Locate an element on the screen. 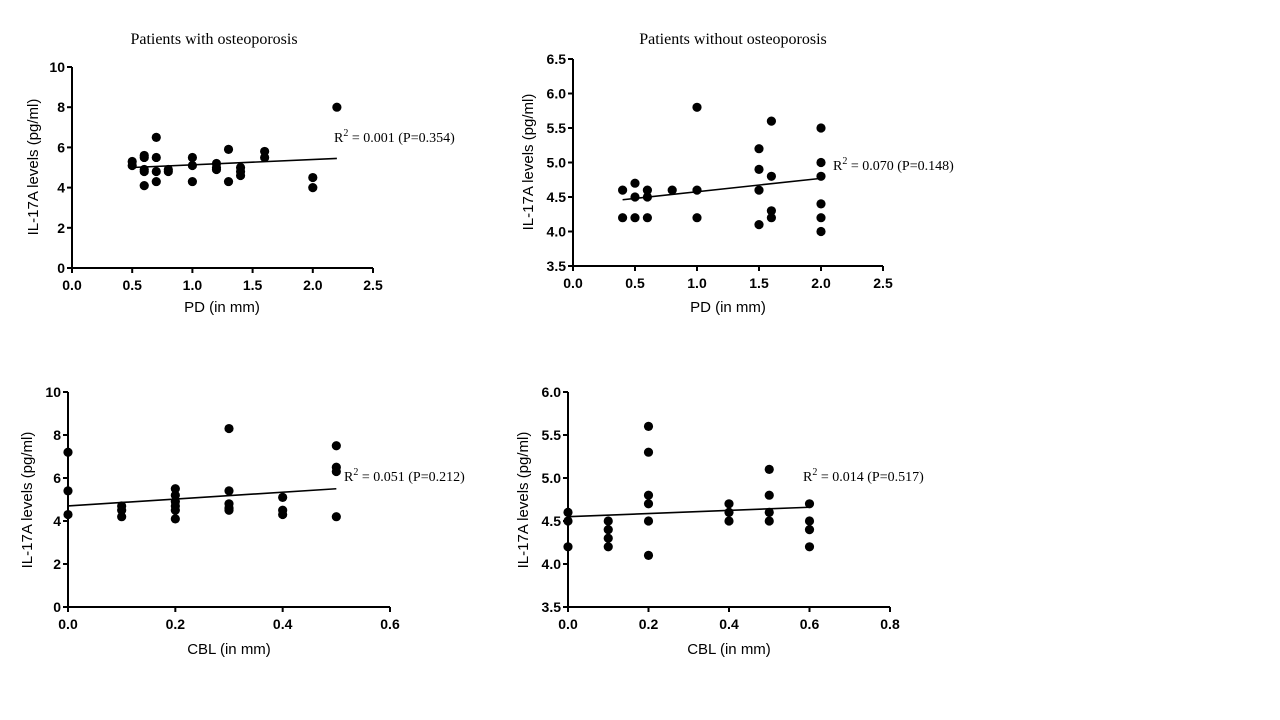 This screenshot has width=1280, height=720. y-tick-label: 4.0 is located at coordinates (557, 232).